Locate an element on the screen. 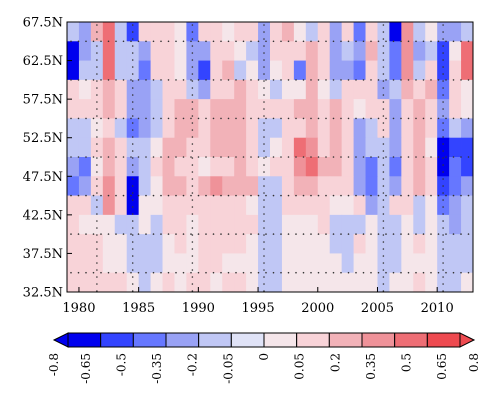  colorbar-swatch is located at coordinates (84, 340).